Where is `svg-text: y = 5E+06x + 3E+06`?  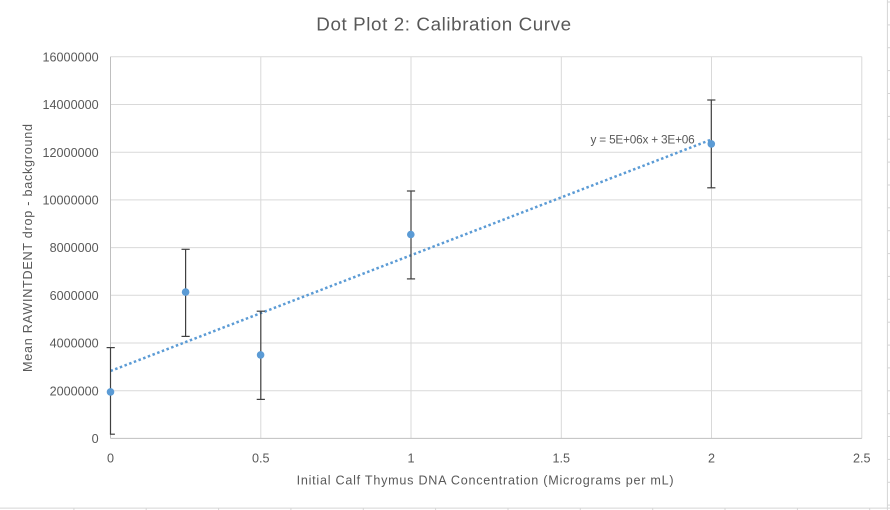
svg-text: y = 5E+06x + 3E+06 is located at coordinates (643, 140).